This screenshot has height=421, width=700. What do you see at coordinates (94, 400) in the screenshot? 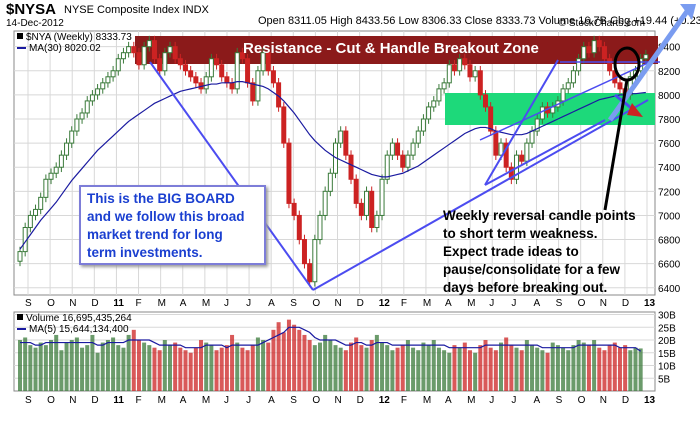
I see `volume-x-tick-label: D` at bounding box center [94, 400].